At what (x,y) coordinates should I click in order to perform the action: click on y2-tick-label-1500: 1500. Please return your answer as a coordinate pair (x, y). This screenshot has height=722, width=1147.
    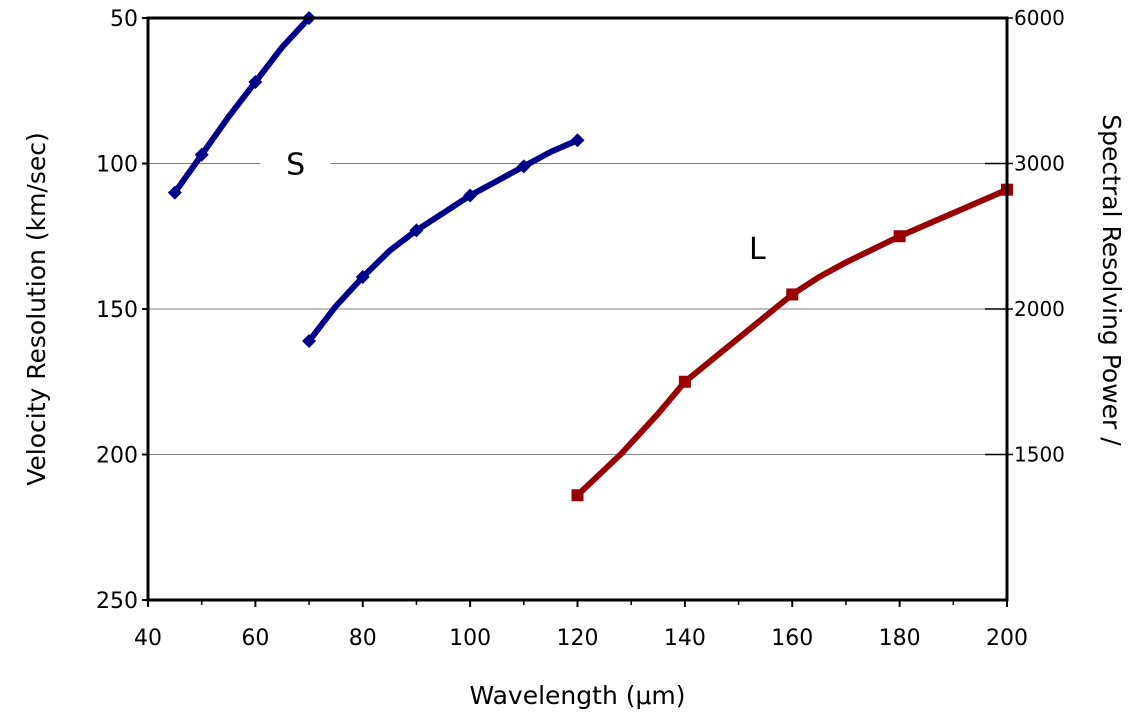
    Looking at the image, I should click on (1039, 455).